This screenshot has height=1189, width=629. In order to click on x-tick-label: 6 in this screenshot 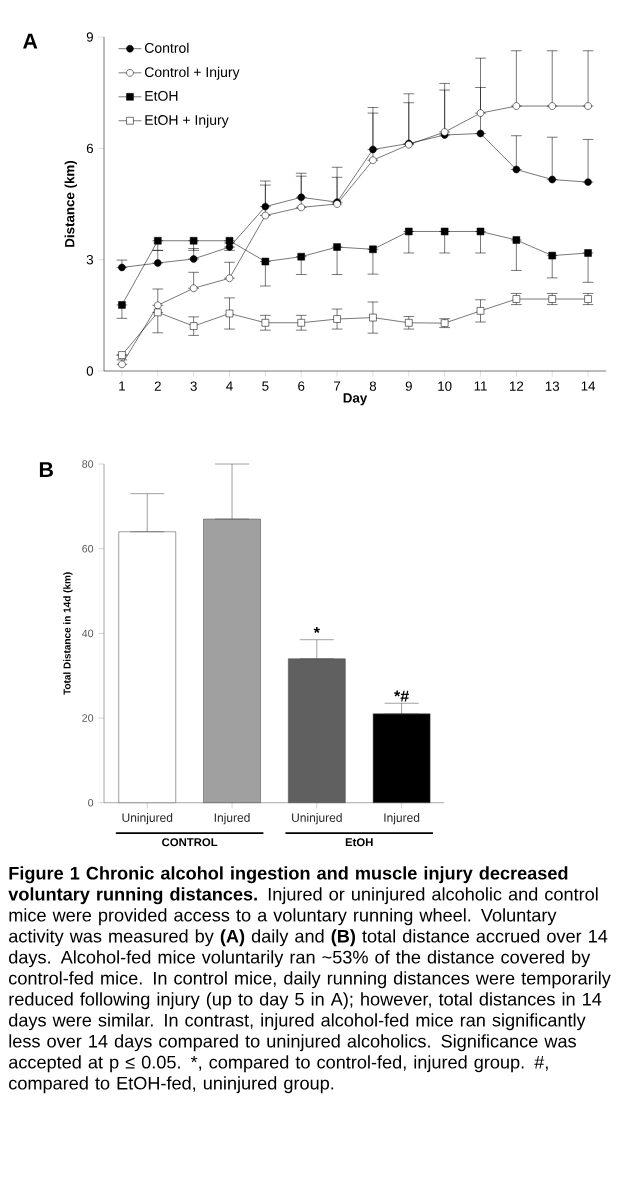, I will do `click(301, 386)`.